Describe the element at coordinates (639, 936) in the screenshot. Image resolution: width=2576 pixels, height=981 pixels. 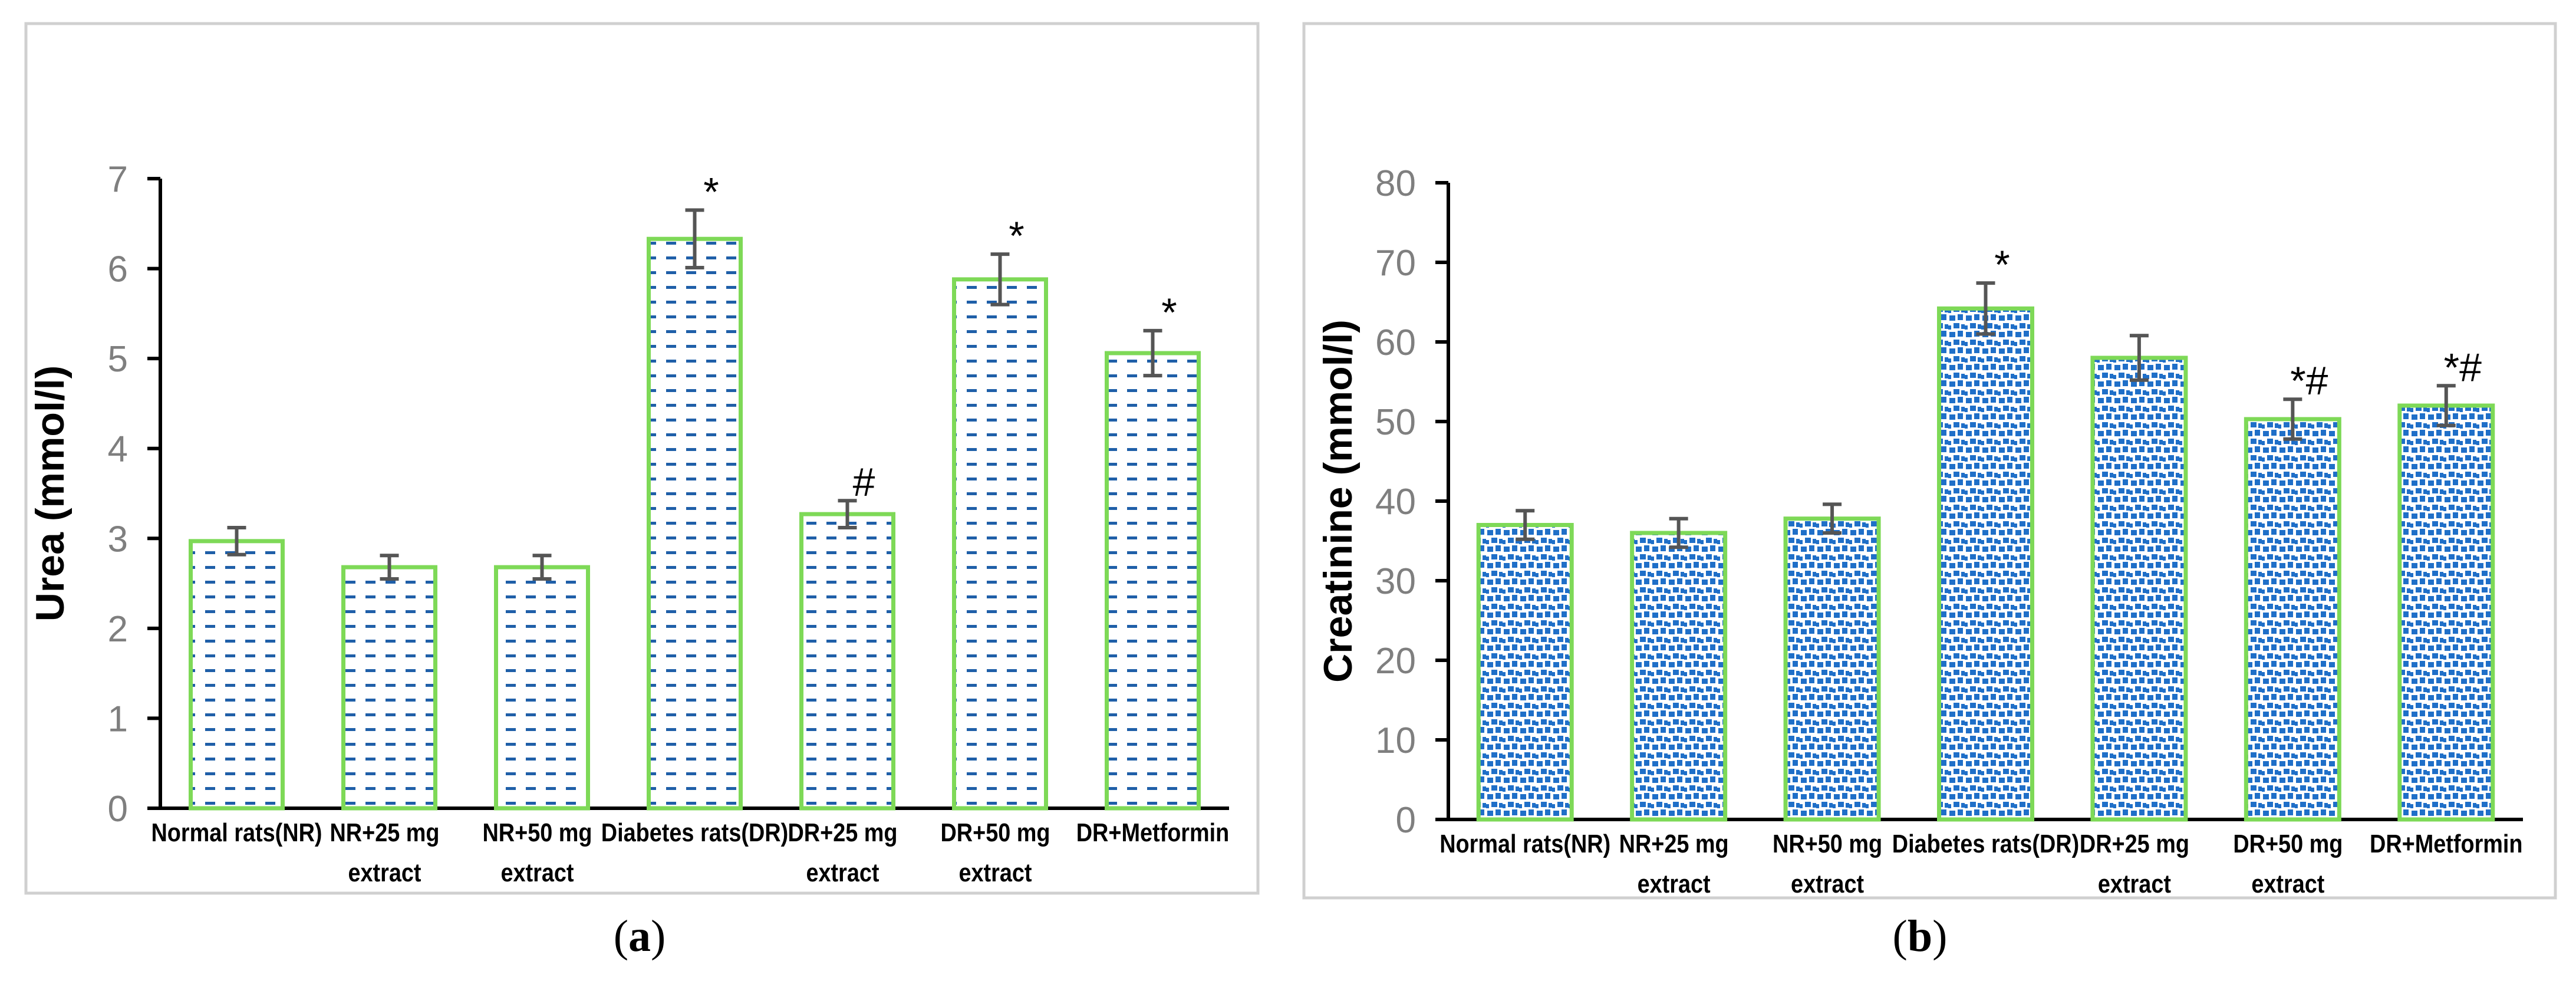
I see `panel-caption-a: (a)` at that location.